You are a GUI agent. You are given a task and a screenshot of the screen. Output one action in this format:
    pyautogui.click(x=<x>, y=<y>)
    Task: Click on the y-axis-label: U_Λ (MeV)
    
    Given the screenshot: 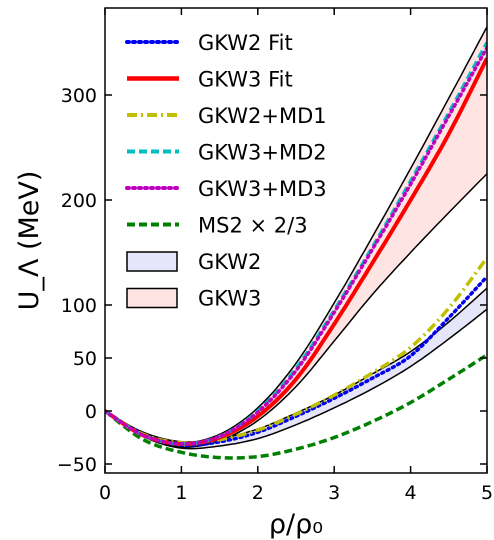 What is the action you would take?
    pyautogui.click(x=29, y=241)
    